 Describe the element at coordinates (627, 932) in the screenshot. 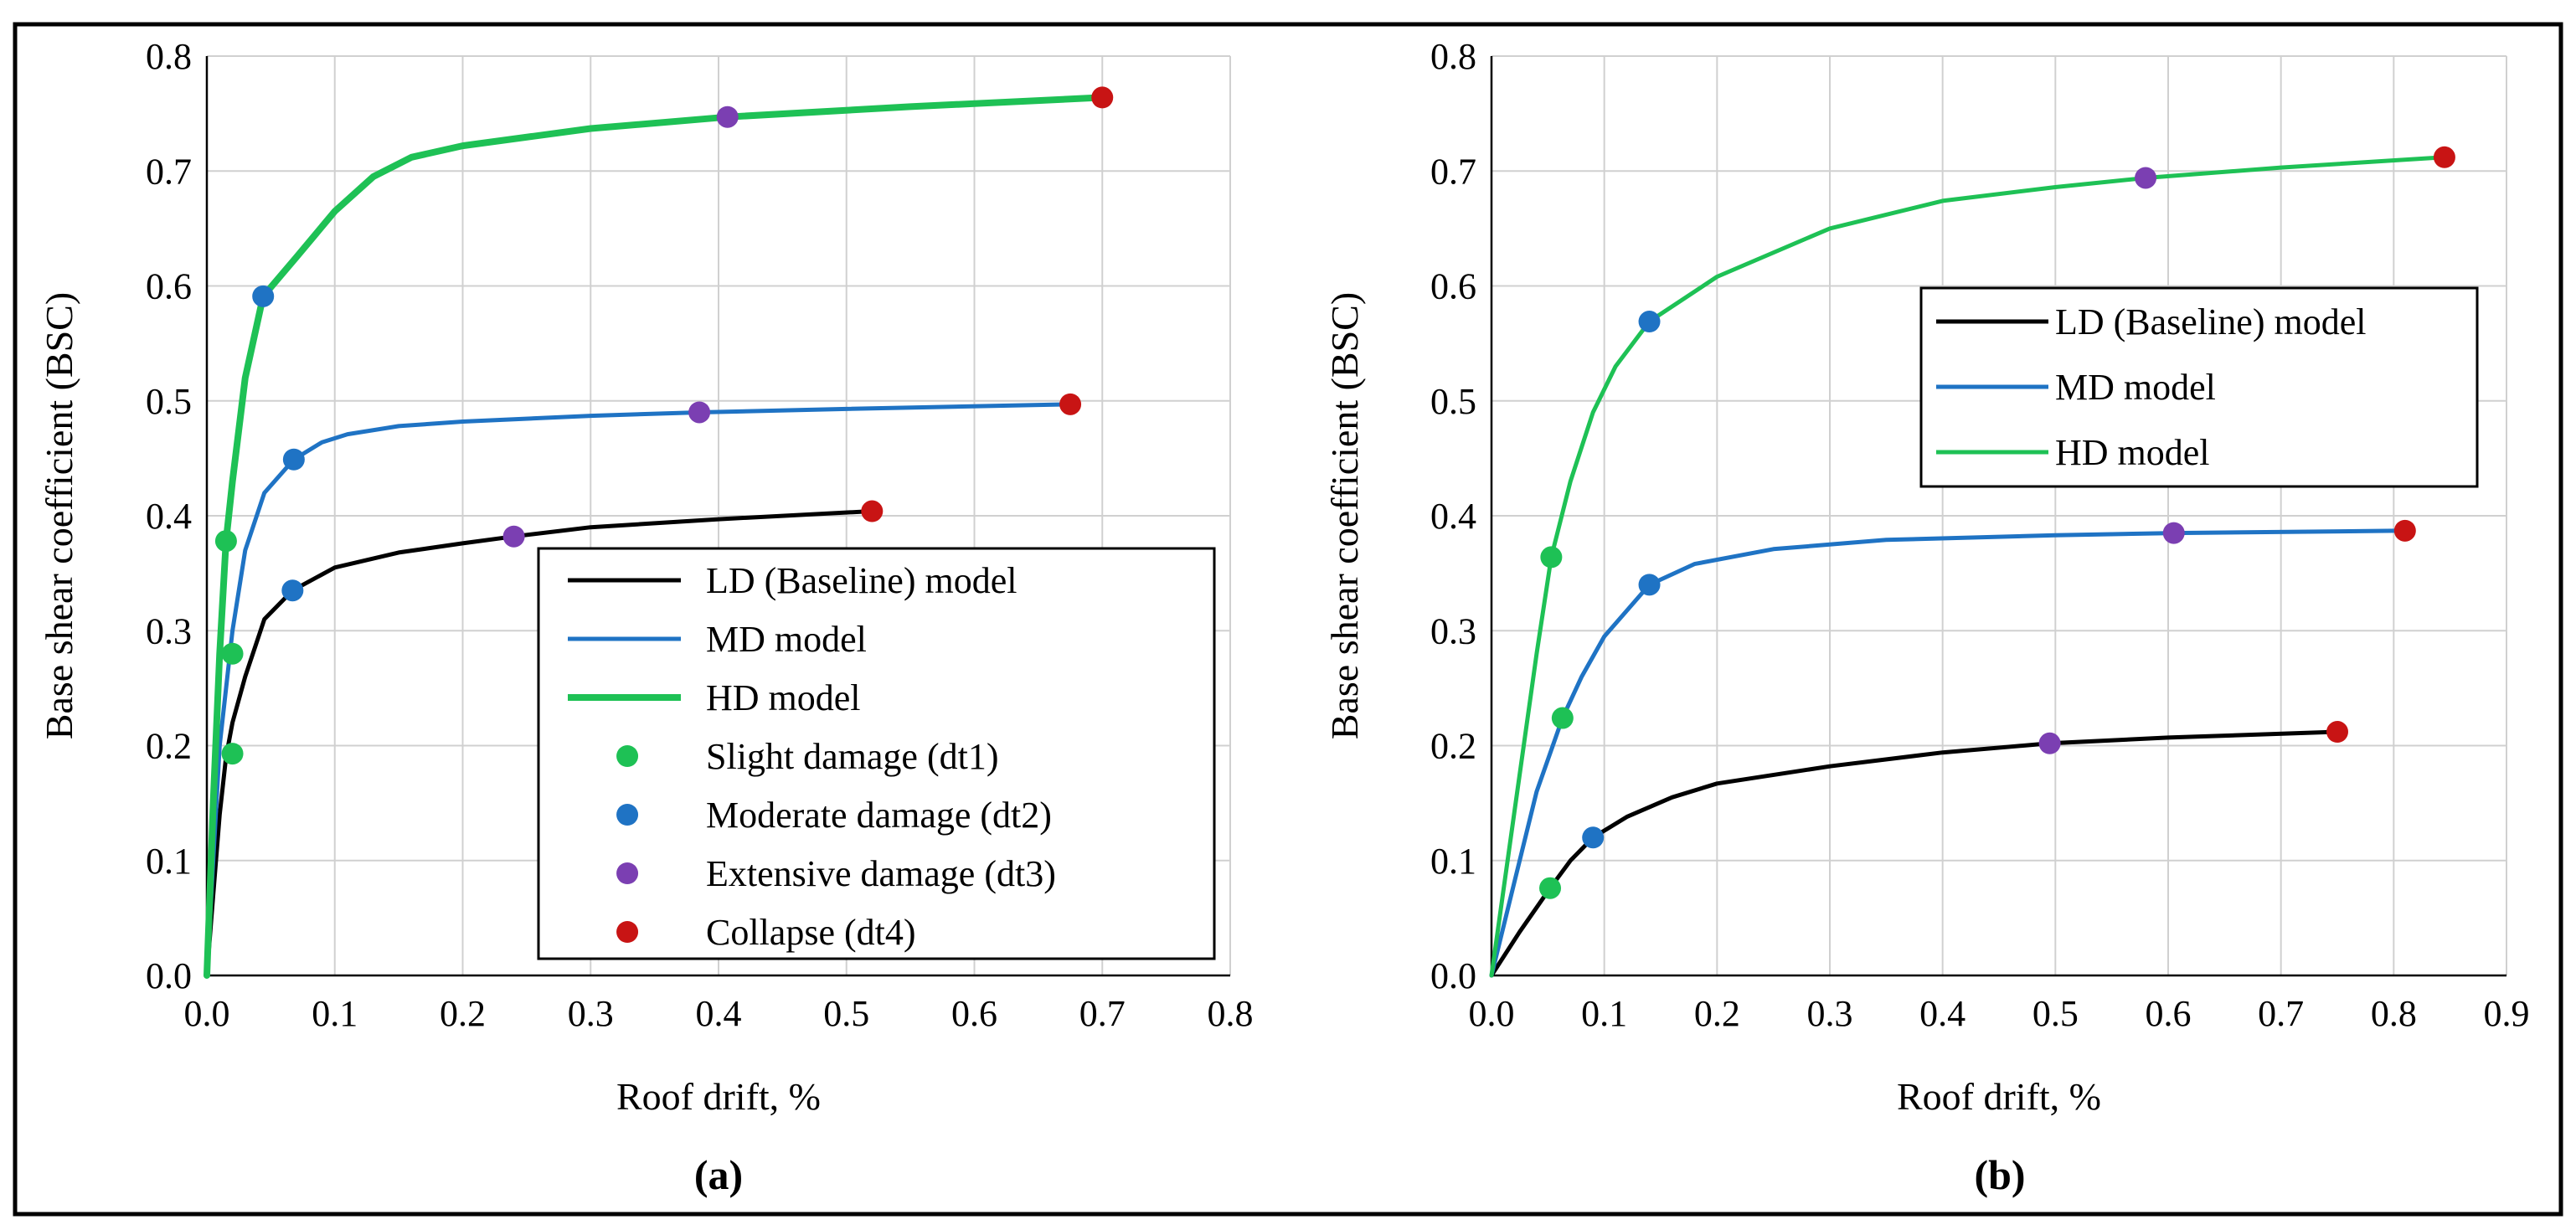

I see `legend-marker-dt4` at that location.